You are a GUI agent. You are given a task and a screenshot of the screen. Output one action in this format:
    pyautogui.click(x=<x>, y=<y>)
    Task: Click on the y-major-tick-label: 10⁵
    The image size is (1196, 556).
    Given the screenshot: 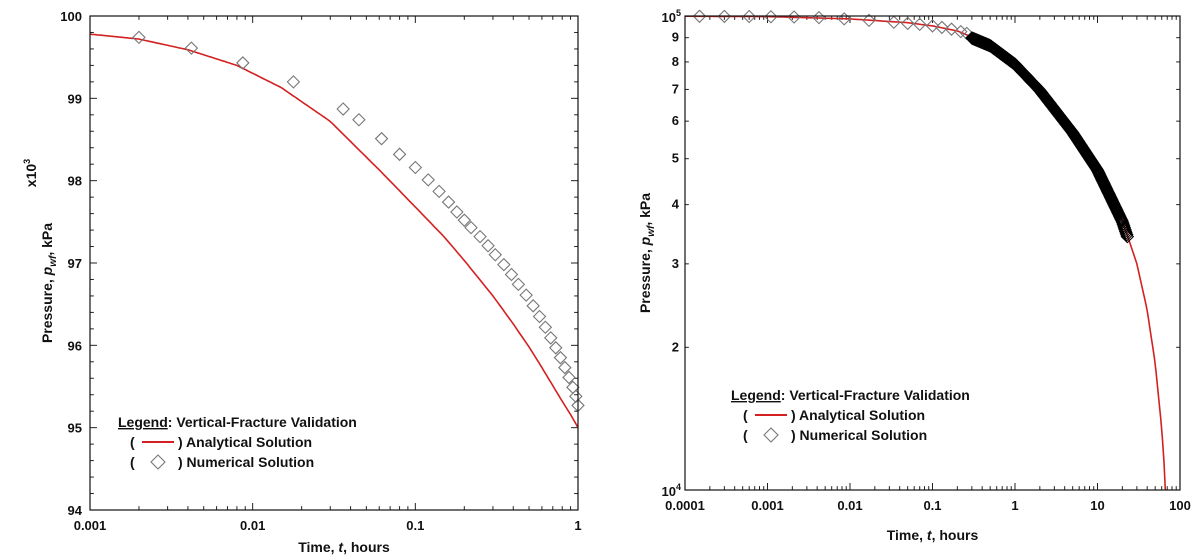 What is the action you would take?
    pyautogui.click(x=671, y=16)
    